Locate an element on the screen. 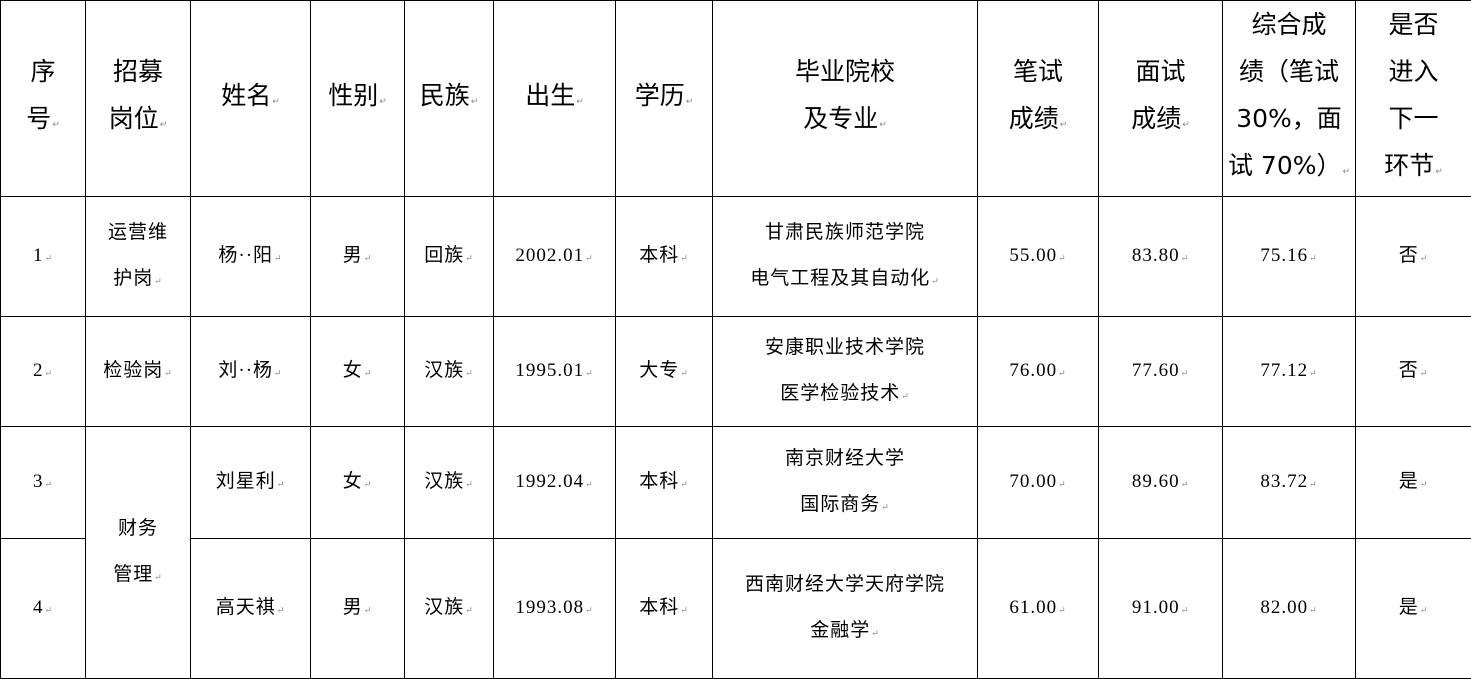 The image size is (1471, 679). cell-name: 高天祺 is located at coordinates (251, 609).